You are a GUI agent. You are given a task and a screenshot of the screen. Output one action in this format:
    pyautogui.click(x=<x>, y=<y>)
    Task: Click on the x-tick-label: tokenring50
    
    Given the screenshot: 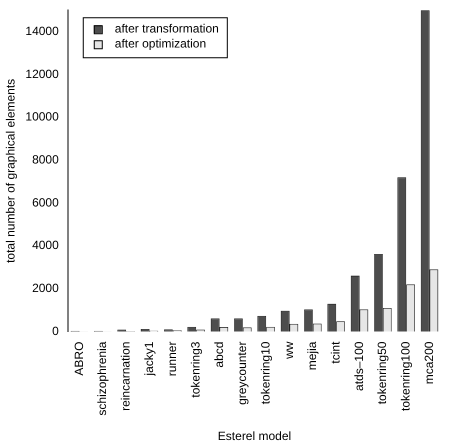 What is the action you would take?
    pyautogui.click(x=382, y=372)
    